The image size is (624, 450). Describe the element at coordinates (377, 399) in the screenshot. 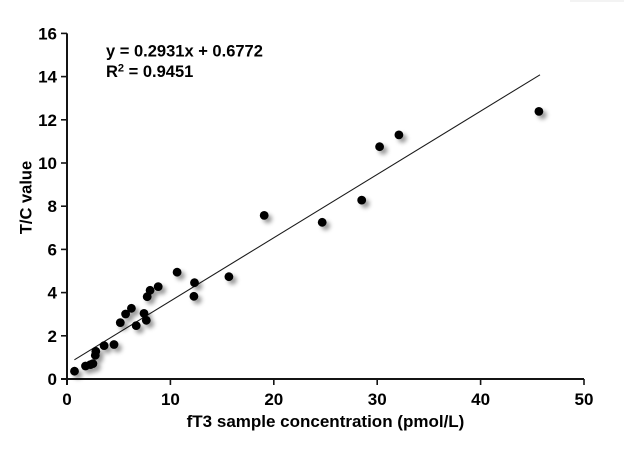

I see `svg-text: 30` at that location.